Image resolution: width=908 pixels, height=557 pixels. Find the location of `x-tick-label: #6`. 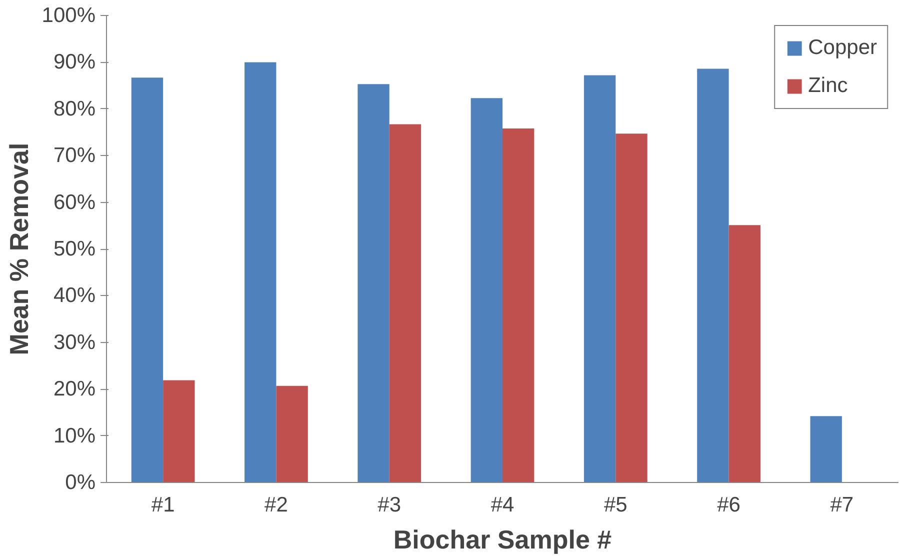

x-tick-label: #6 is located at coordinates (728, 505).